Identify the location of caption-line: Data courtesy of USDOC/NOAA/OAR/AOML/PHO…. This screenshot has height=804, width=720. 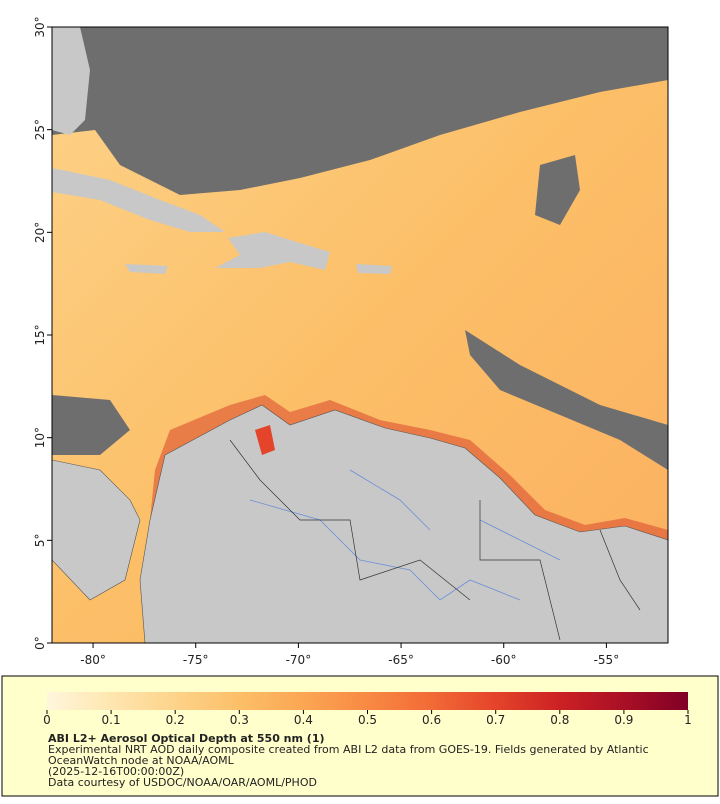
(182, 782).